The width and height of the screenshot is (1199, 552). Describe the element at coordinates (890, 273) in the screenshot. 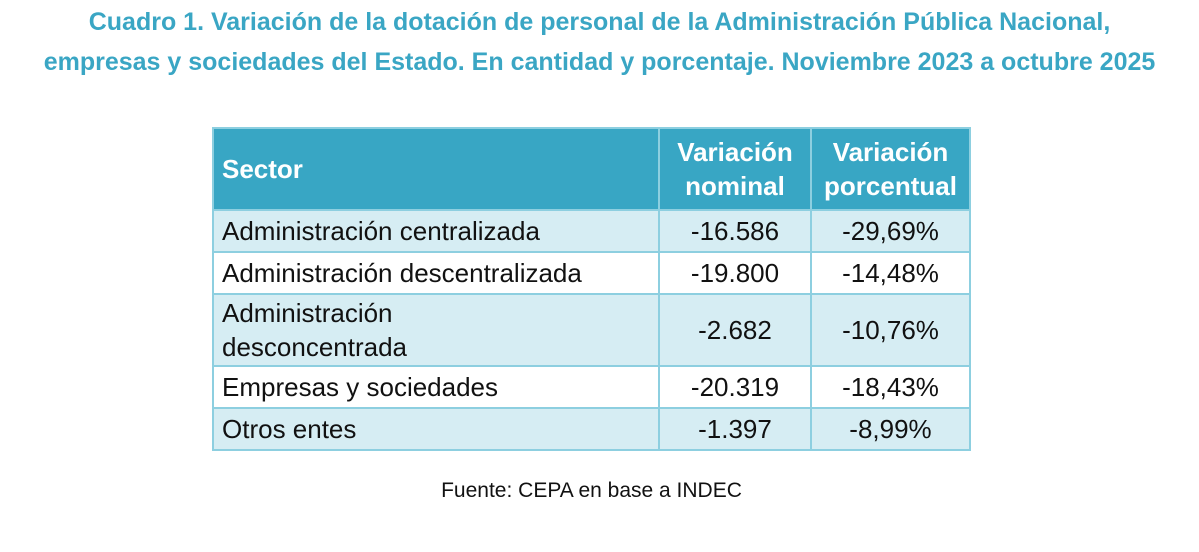

I see `percent-cell: -14,48%` at that location.